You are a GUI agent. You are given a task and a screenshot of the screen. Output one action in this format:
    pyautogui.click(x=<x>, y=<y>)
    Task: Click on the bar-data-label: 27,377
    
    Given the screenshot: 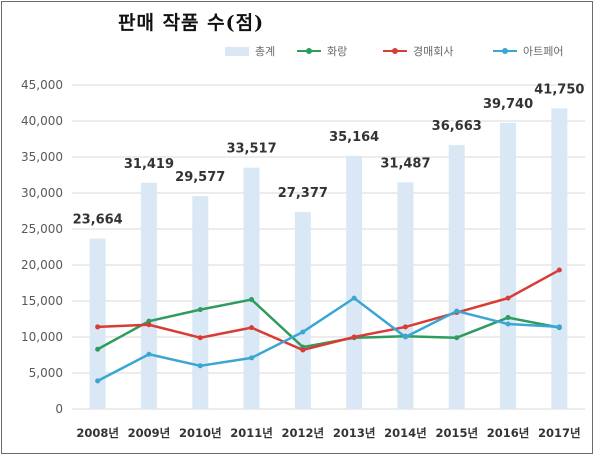 What is the action you would take?
    pyautogui.click(x=303, y=193)
    